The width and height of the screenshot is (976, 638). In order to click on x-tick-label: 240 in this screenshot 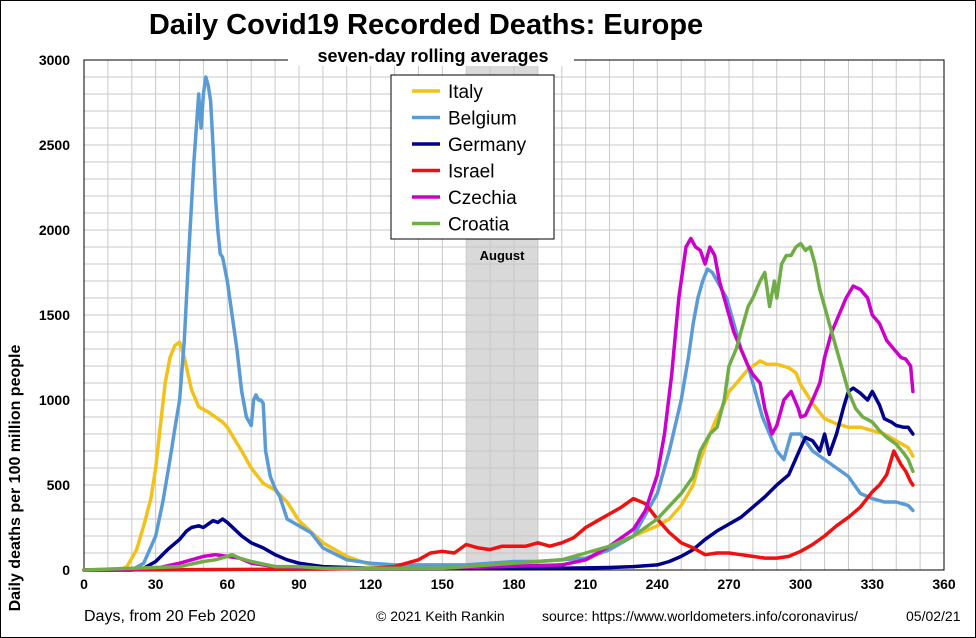, I will do `click(658, 584)`.